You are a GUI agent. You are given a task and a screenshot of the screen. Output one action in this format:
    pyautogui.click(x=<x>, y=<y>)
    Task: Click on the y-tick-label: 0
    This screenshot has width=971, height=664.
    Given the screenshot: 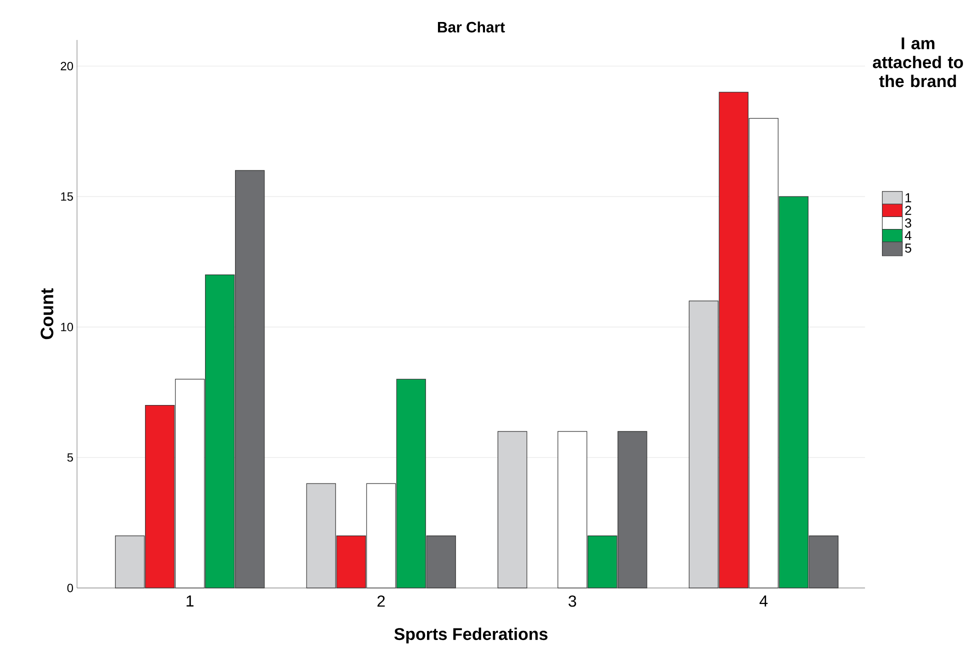 What is the action you would take?
    pyautogui.click(x=70, y=588)
    